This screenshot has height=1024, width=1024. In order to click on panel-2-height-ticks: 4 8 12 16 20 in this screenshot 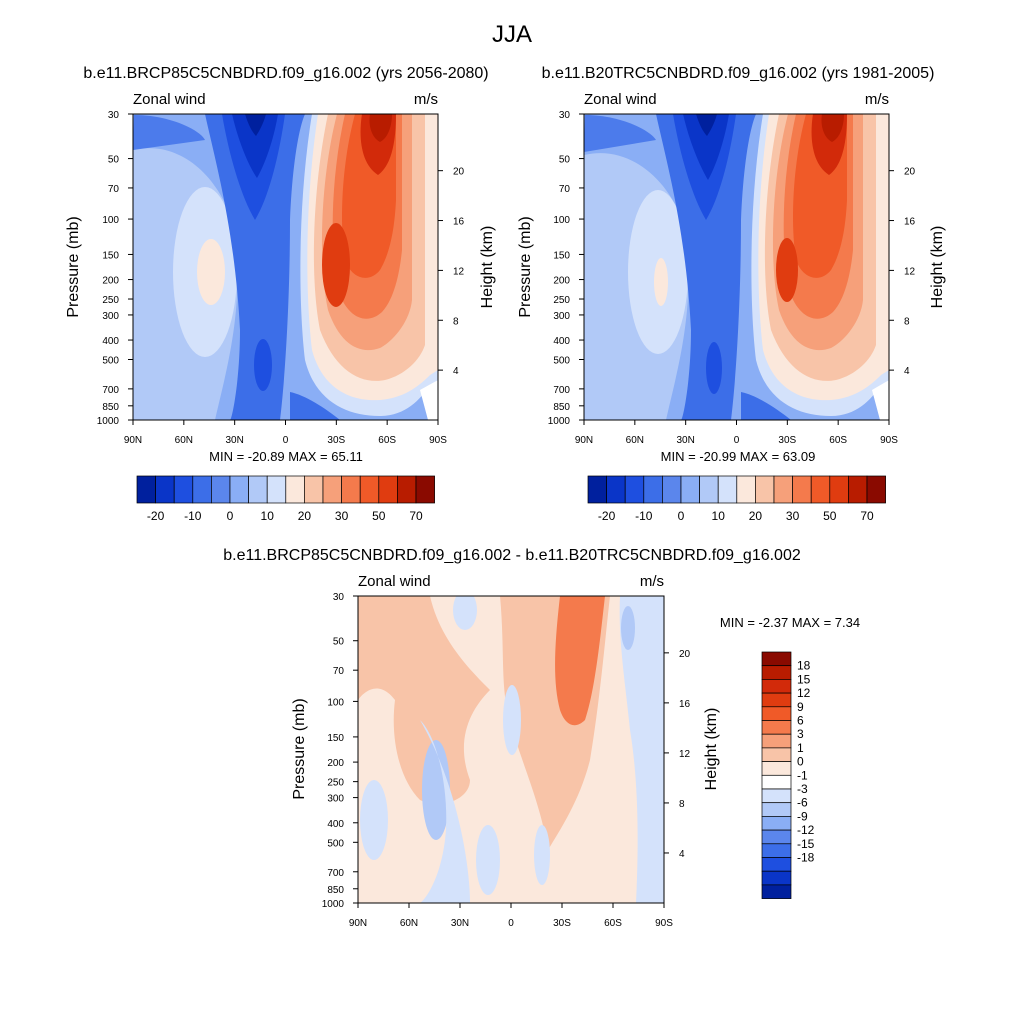, I will do `click(902, 272)`.